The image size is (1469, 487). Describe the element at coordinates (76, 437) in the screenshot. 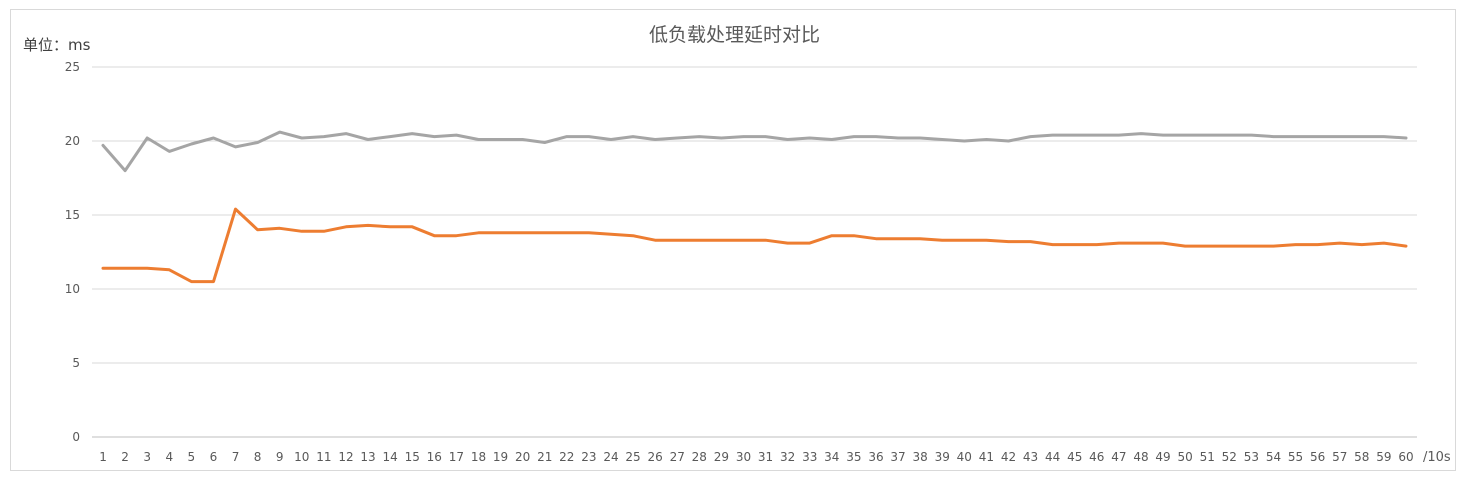

I see `y-tick-label: 0` at that location.